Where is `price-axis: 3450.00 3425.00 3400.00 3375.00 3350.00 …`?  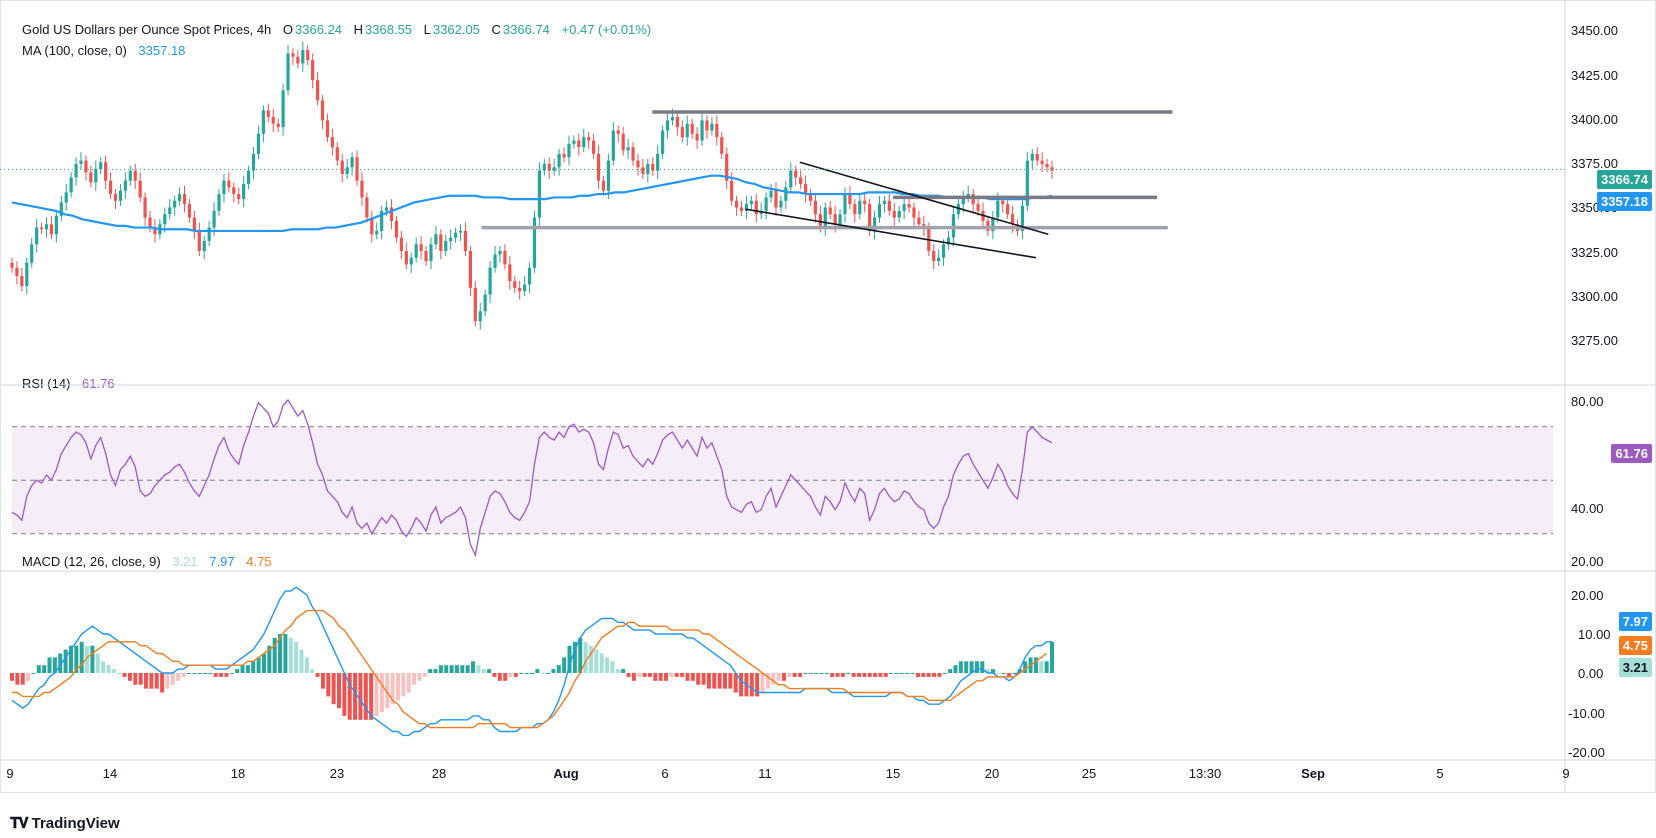
price-axis: 3450.00 3425.00 3400.00 3375.00 3350.00 … is located at coordinates (1594, 185).